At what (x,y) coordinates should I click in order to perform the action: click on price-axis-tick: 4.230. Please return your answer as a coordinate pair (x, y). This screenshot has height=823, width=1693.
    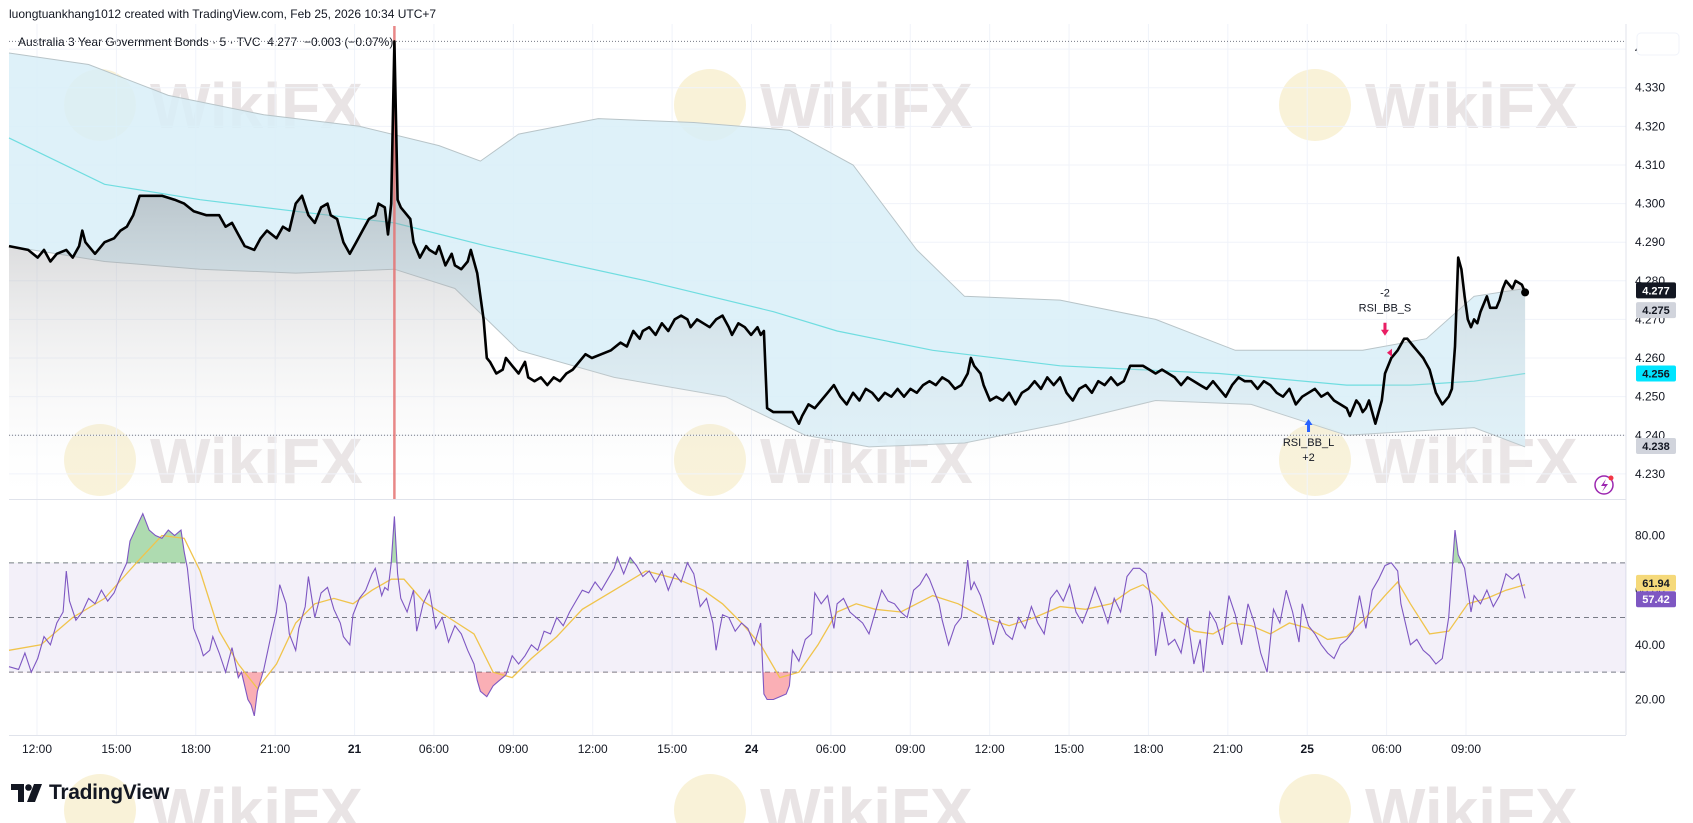
    Looking at the image, I should click on (1650, 474).